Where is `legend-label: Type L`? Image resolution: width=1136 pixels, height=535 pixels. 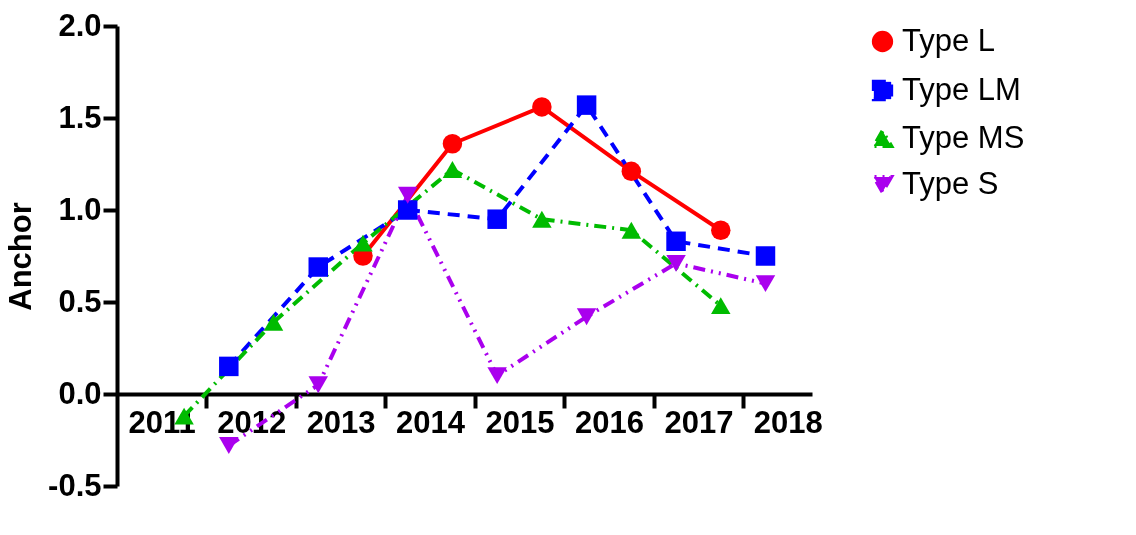 legend-label: Type L is located at coordinates (949, 40).